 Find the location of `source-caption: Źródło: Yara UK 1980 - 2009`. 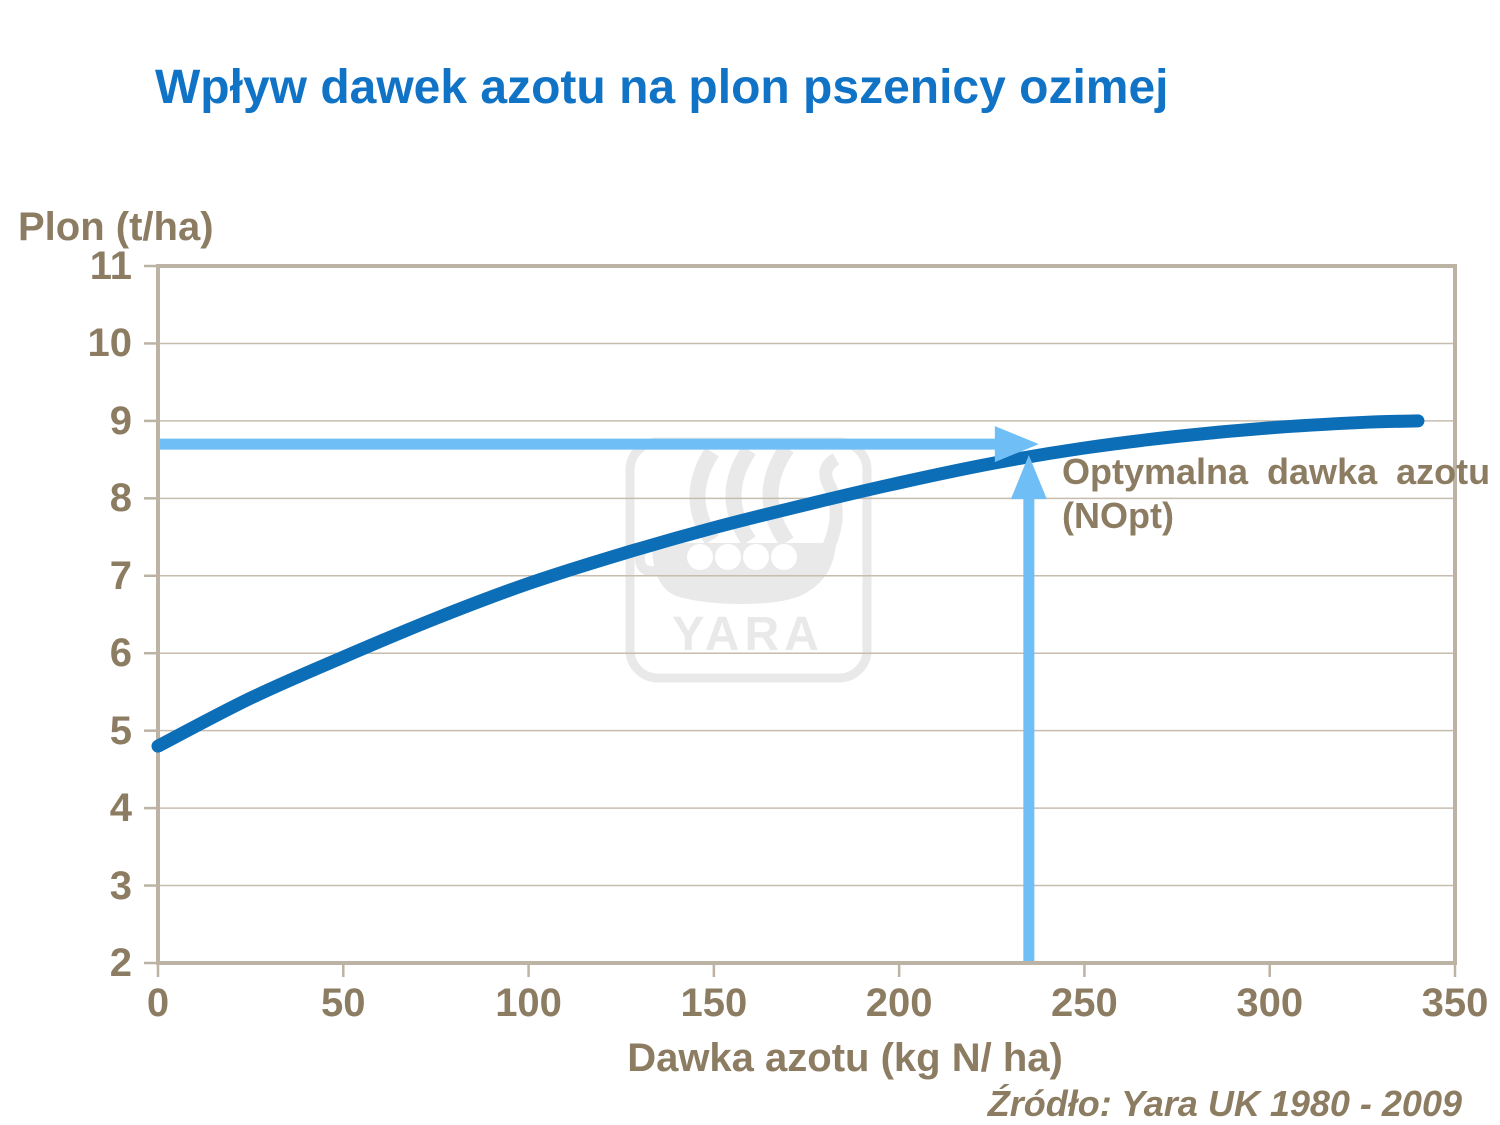

source-caption: Źródło: Yara UK 1980 - 2009 is located at coordinates (1224, 1103).